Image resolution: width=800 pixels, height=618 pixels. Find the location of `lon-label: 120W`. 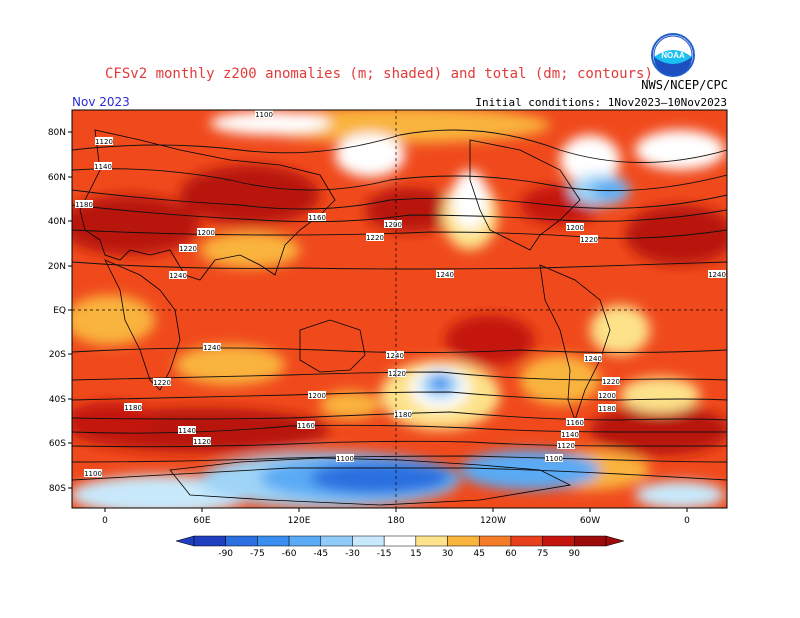

lon-label: 120W is located at coordinates (493, 521).